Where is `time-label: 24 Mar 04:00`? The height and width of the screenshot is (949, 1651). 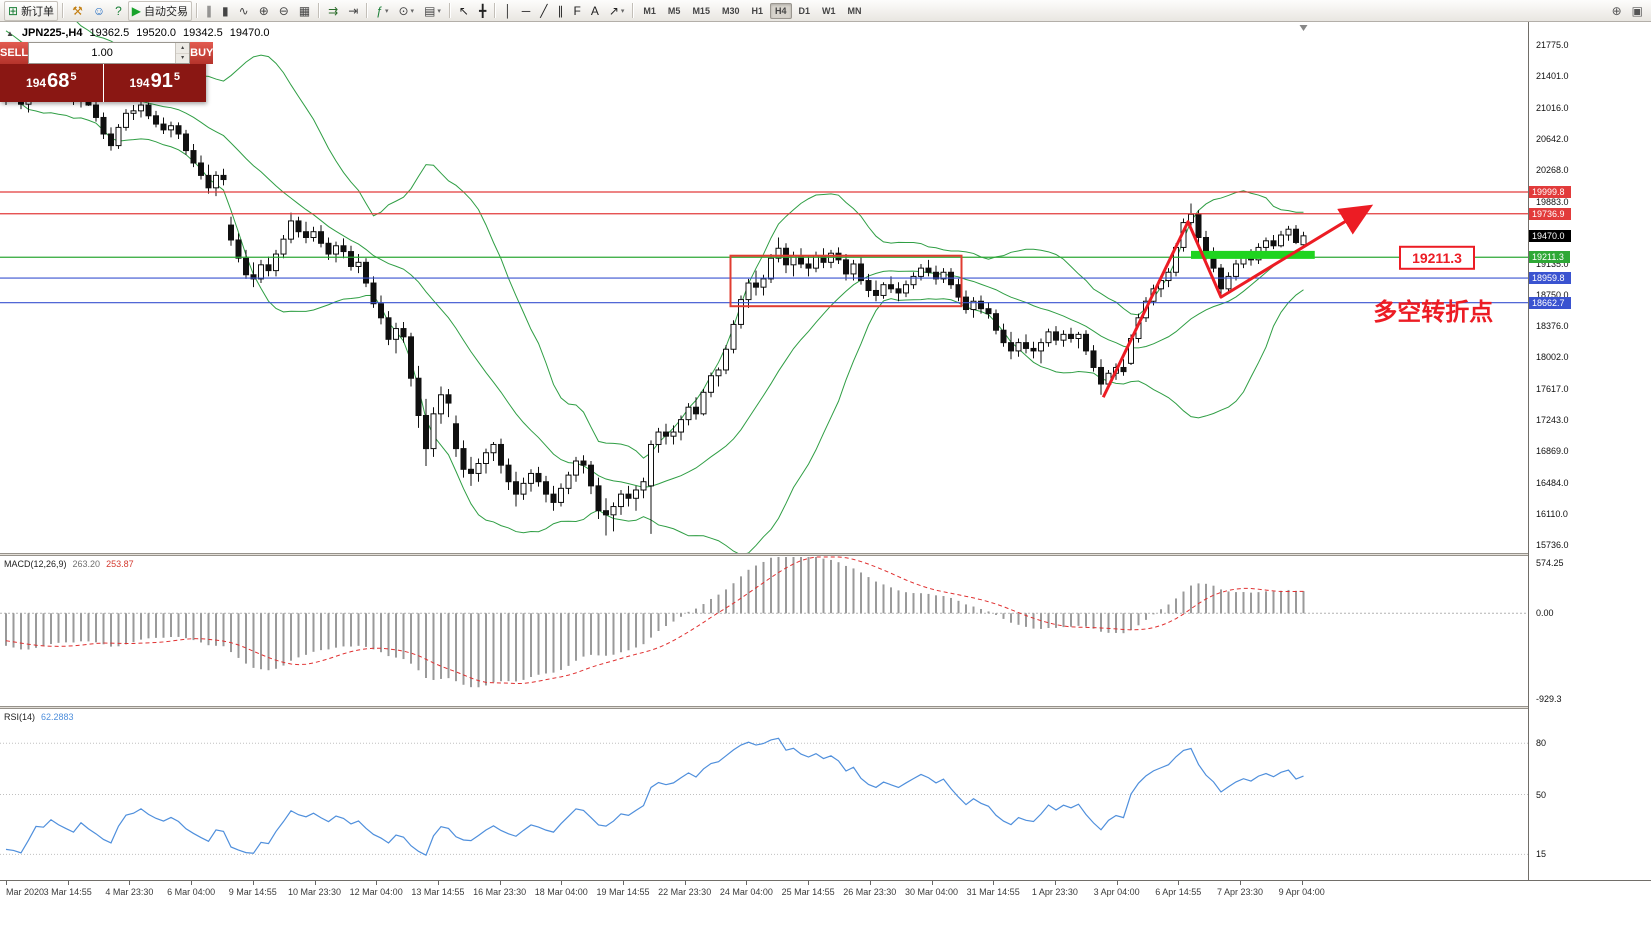 time-label: 24 Mar 04:00 is located at coordinates (746, 892).